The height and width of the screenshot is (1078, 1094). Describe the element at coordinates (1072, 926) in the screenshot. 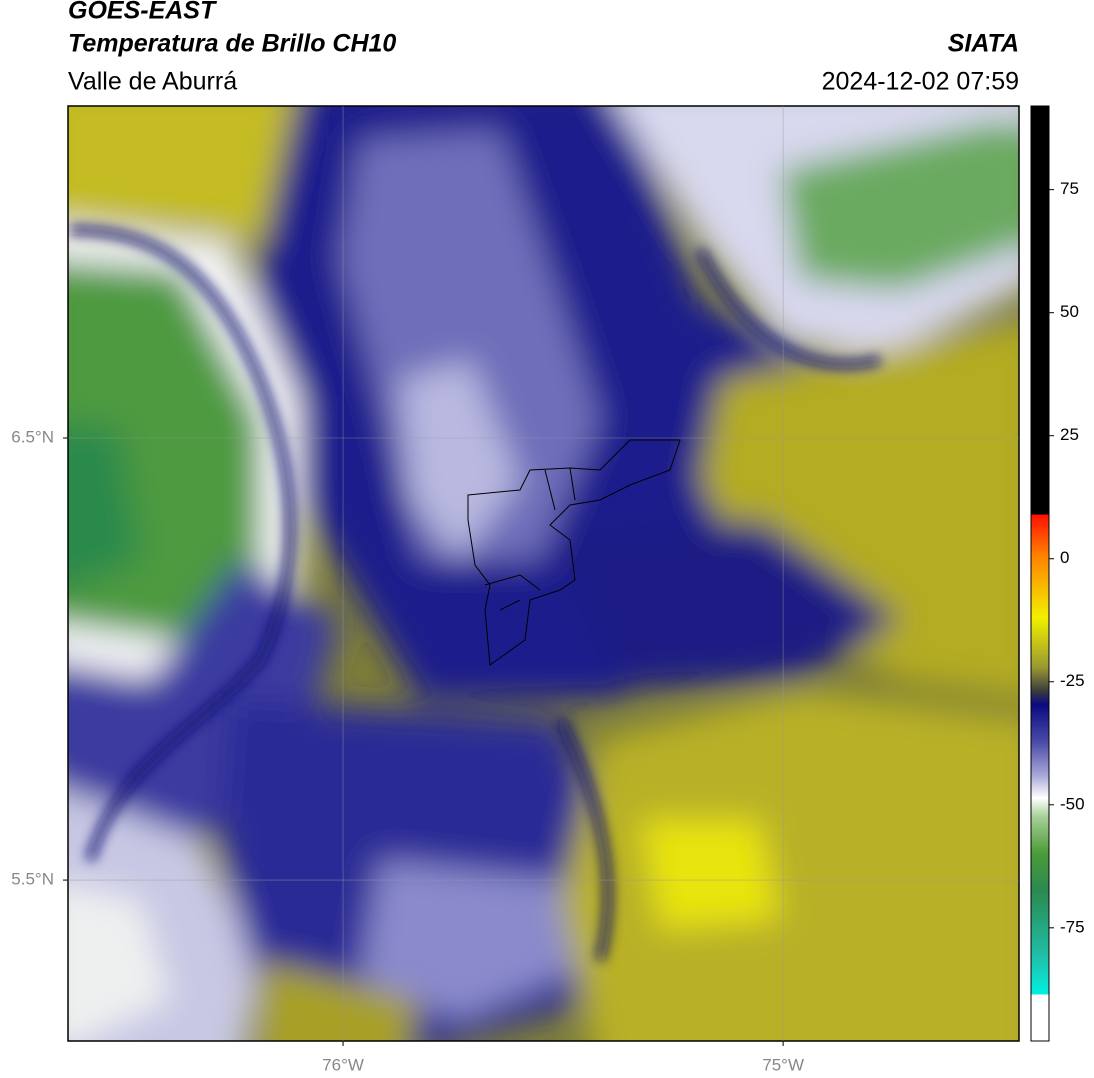

I see `colorbar-tick-label: -75` at that location.